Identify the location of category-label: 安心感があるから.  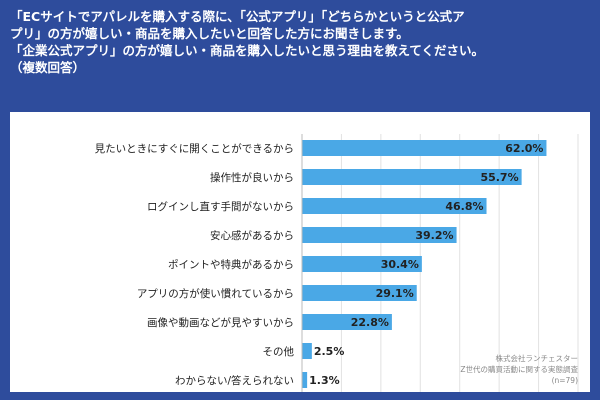
(252, 235).